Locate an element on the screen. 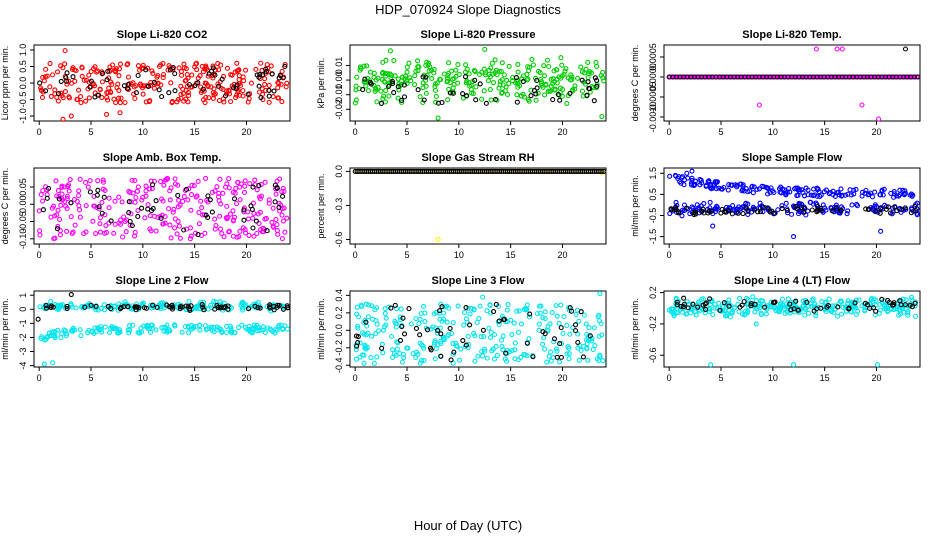  y-tick-label: -0.6 is located at coordinates (339, 240).